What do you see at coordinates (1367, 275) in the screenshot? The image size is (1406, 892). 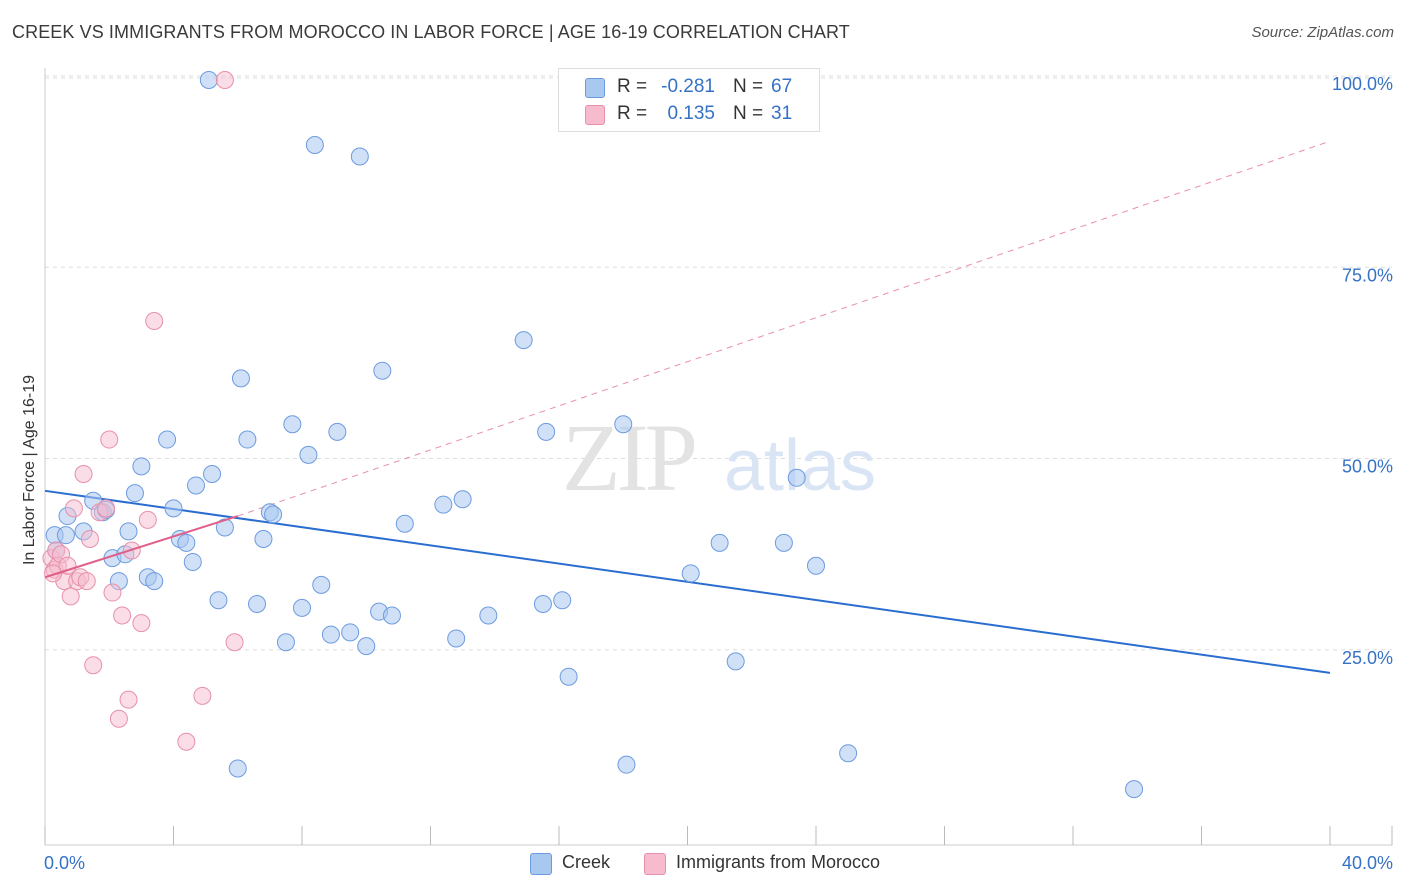 I see `y-tick-label: 75.0%` at bounding box center [1367, 275].